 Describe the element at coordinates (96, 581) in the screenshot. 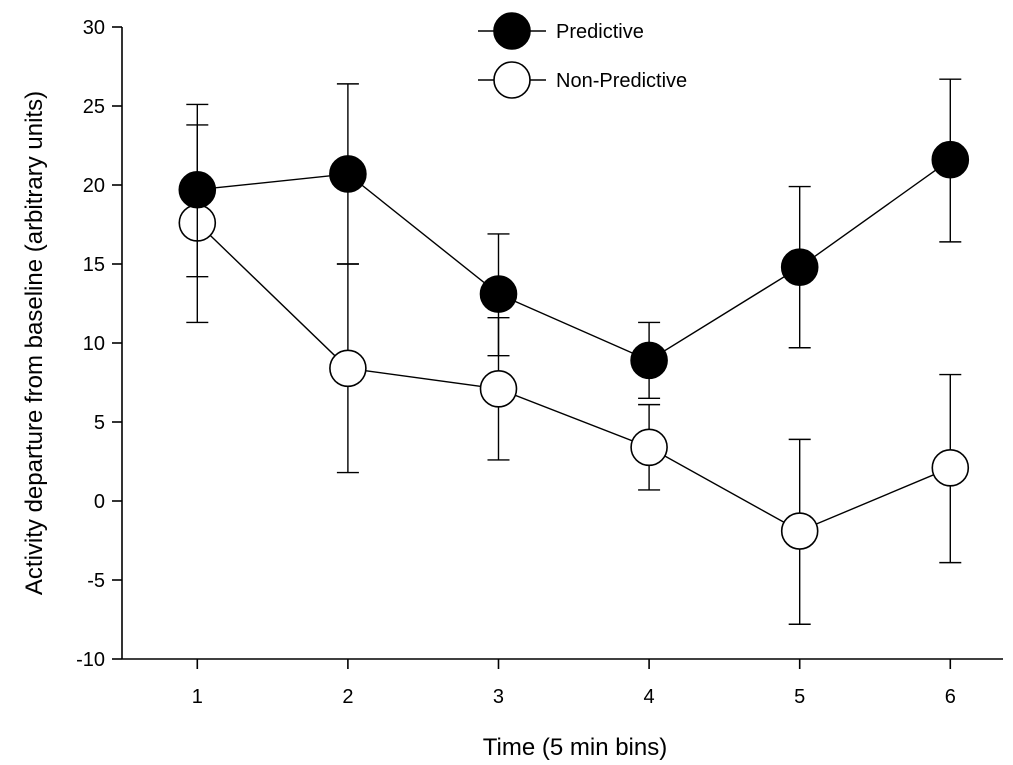

I see `y-tick-label: -5` at that location.